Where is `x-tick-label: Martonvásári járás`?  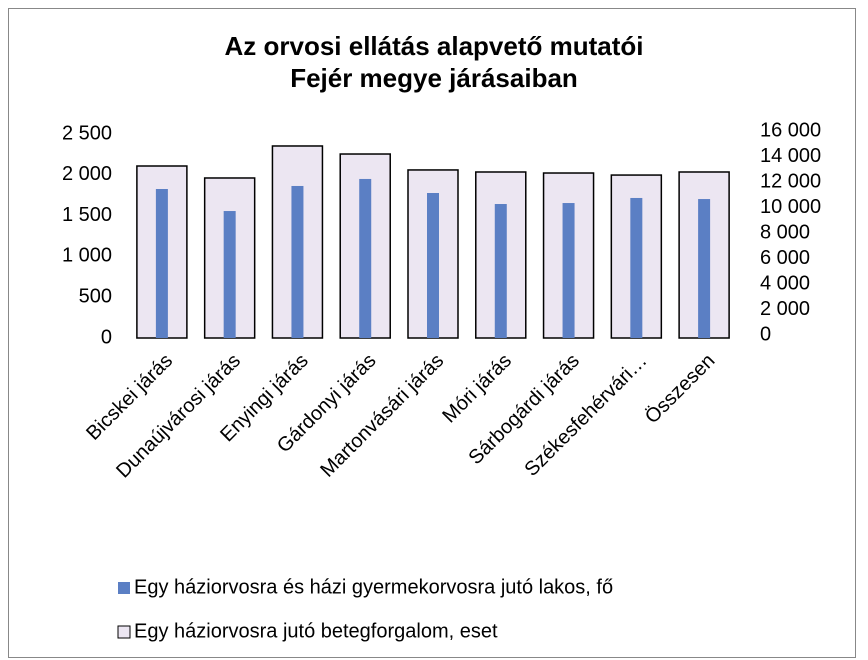
x-tick-label: Martonvásári járás is located at coordinates (382, 416).